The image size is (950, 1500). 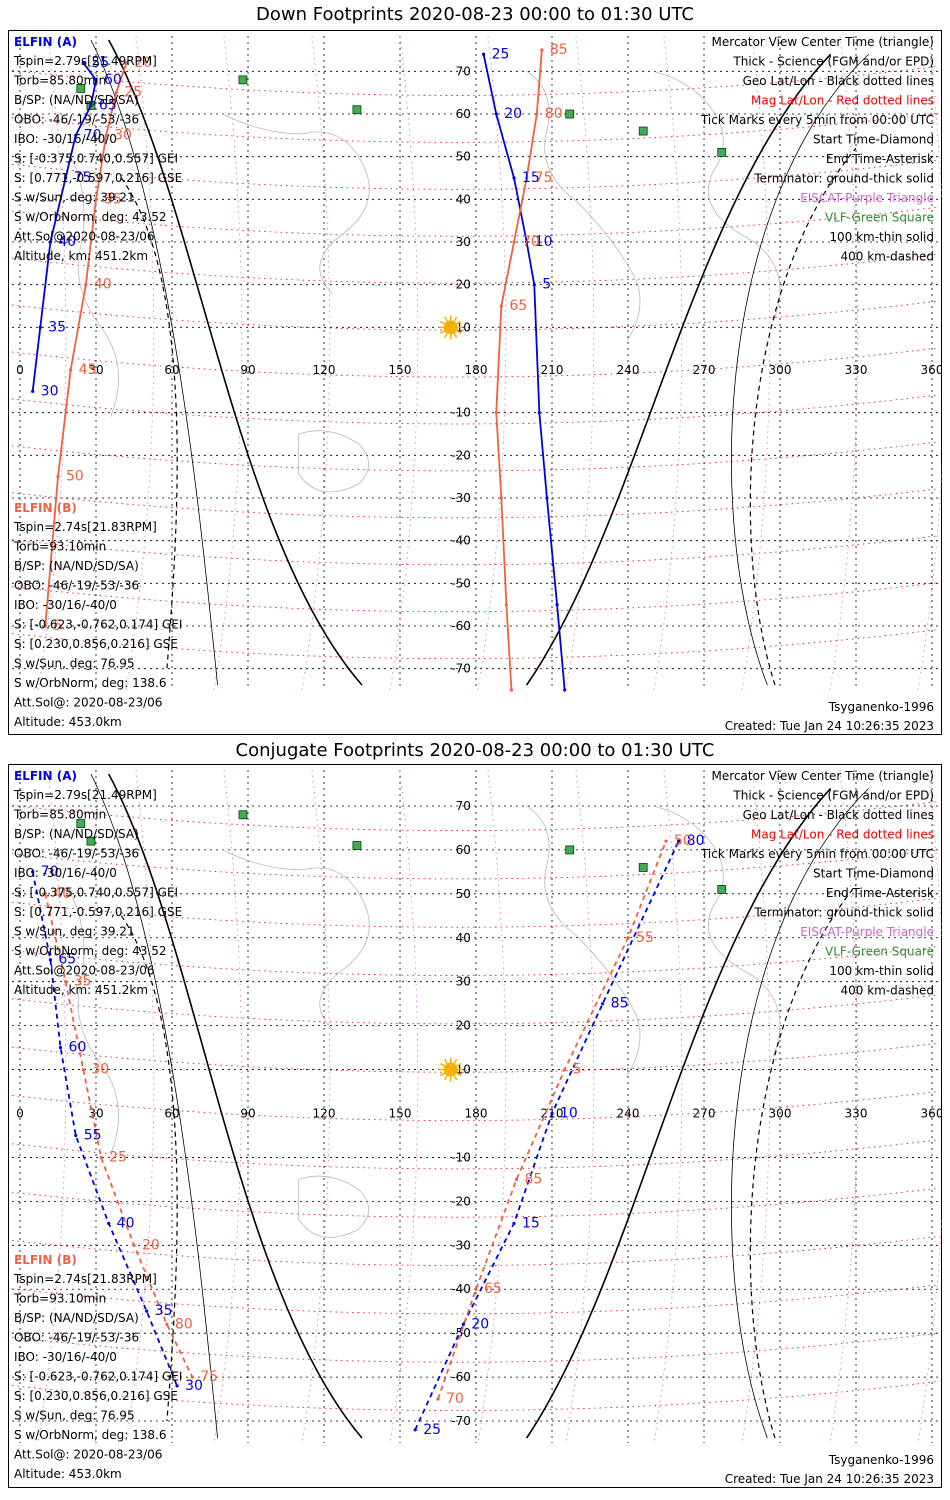 What do you see at coordinates (76, 834) in the screenshot?
I see `elfin-a-info-line: B/SP: (NA/ND/SD/SA)` at bounding box center [76, 834].